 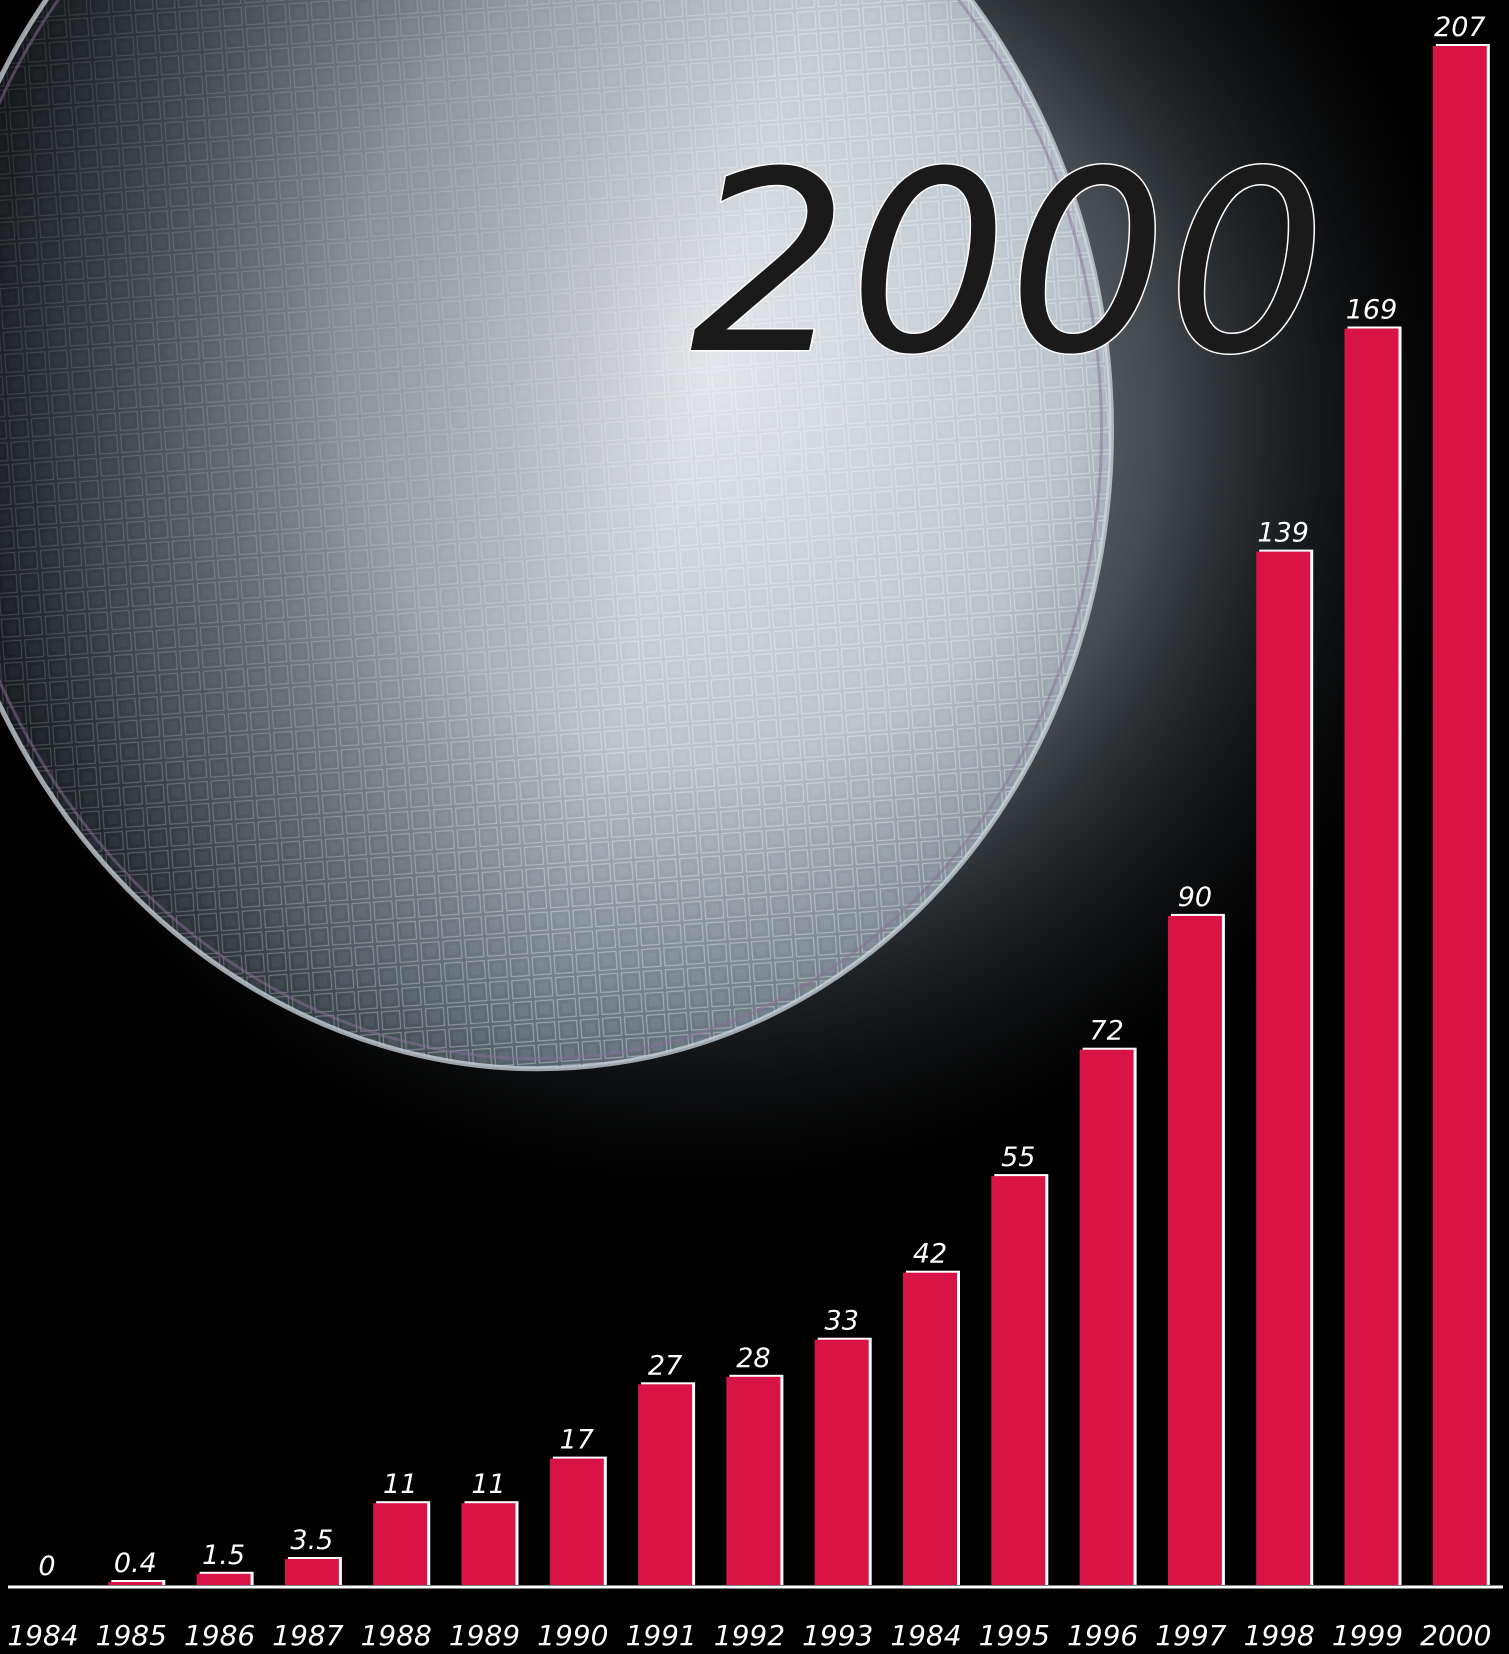 I want to click on bar-value-label: 207, so click(x=1460, y=27).